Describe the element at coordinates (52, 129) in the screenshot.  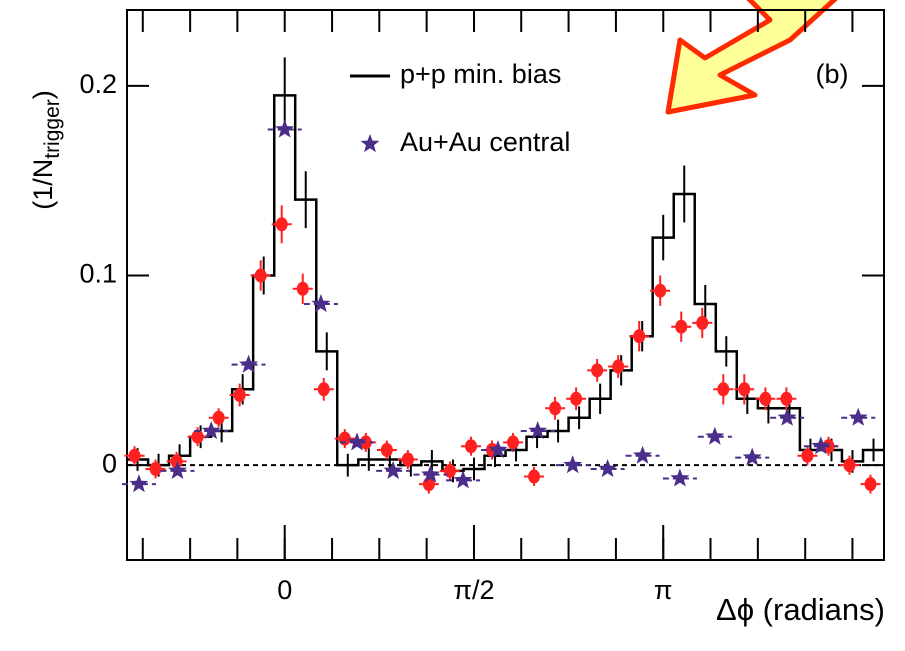
I see `y-label-sub: trigger` at that location.